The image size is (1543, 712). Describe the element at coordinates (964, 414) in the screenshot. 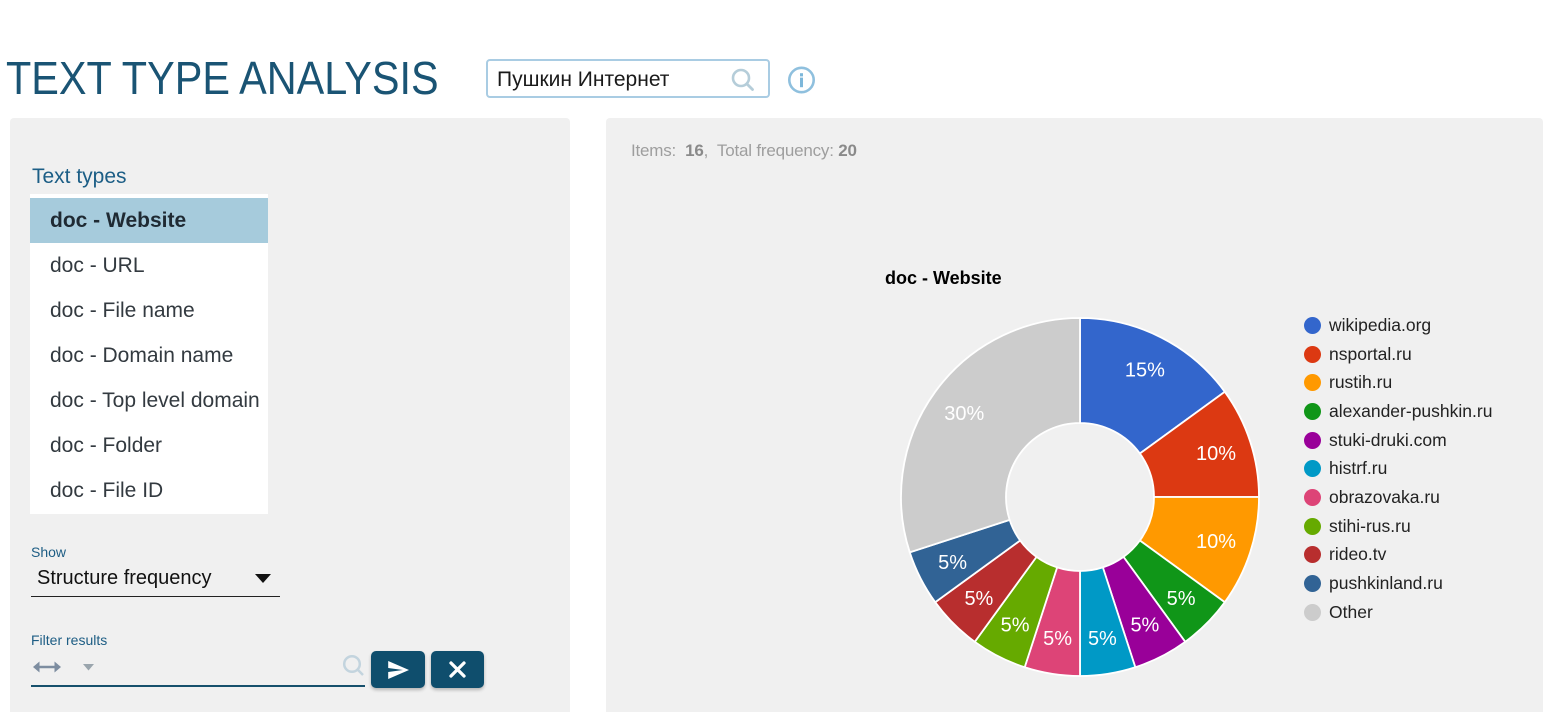

I see `svg-text: 30%` at that location.